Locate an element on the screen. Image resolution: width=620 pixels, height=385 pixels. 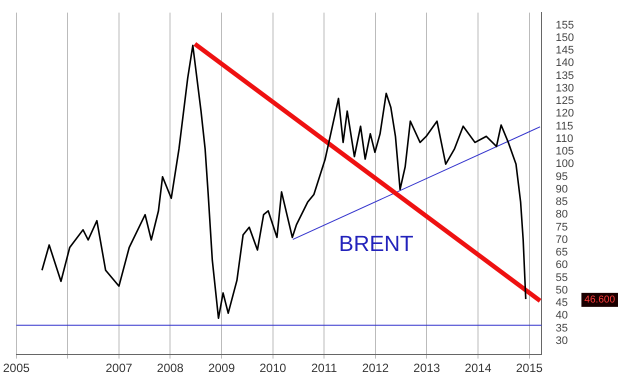
y-tick-label: 50 is located at coordinates (562, 290).